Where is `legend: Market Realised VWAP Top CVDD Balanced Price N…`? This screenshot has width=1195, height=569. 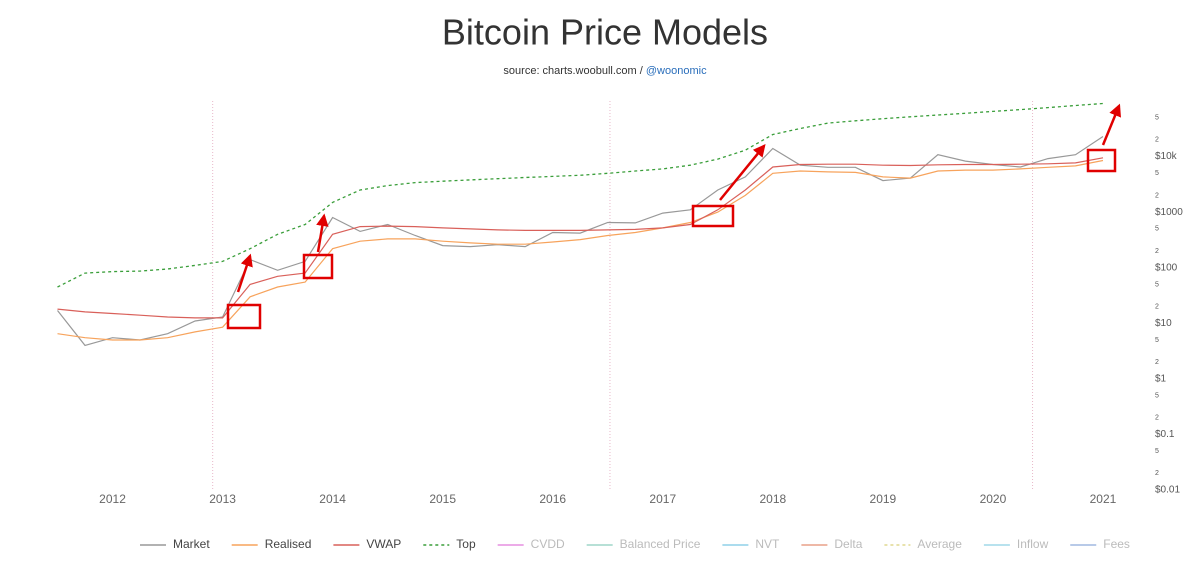
legend: Market Realised VWAP Top CVDD Balanced Price N… is located at coordinates (635, 544).